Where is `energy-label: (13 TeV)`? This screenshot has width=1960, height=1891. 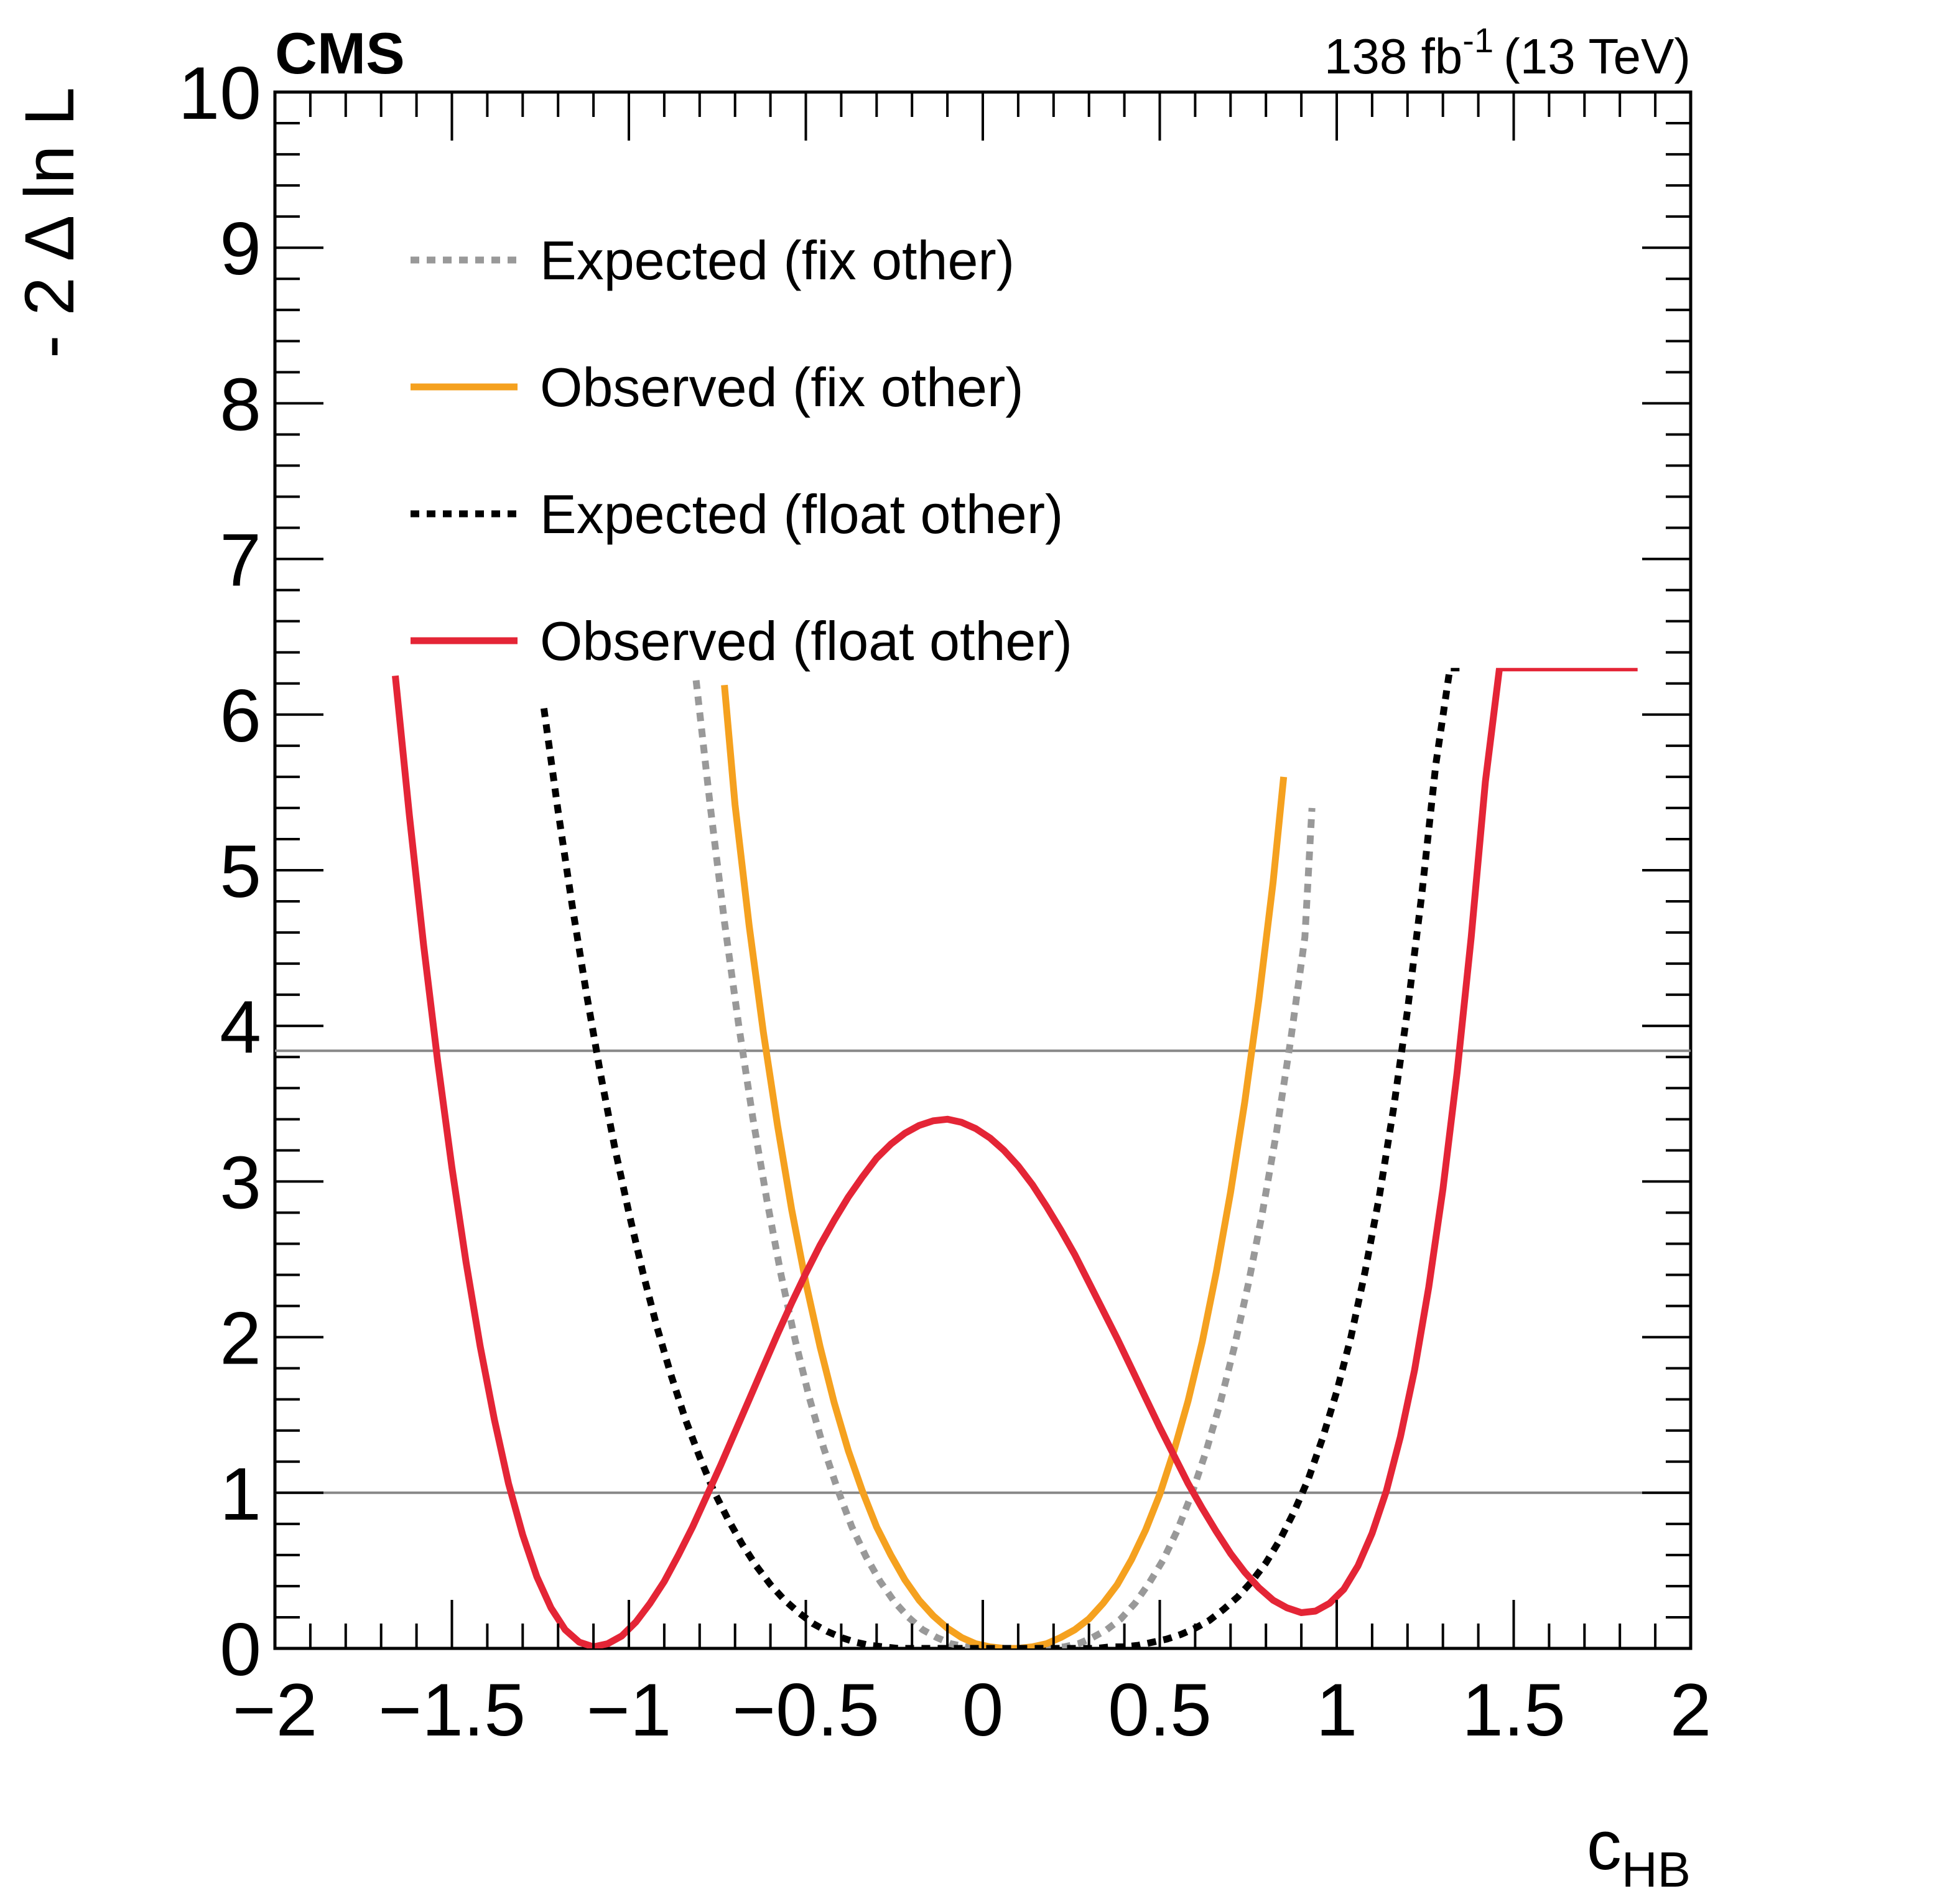
energy-label: (13 TeV) is located at coordinates (1597, 56).